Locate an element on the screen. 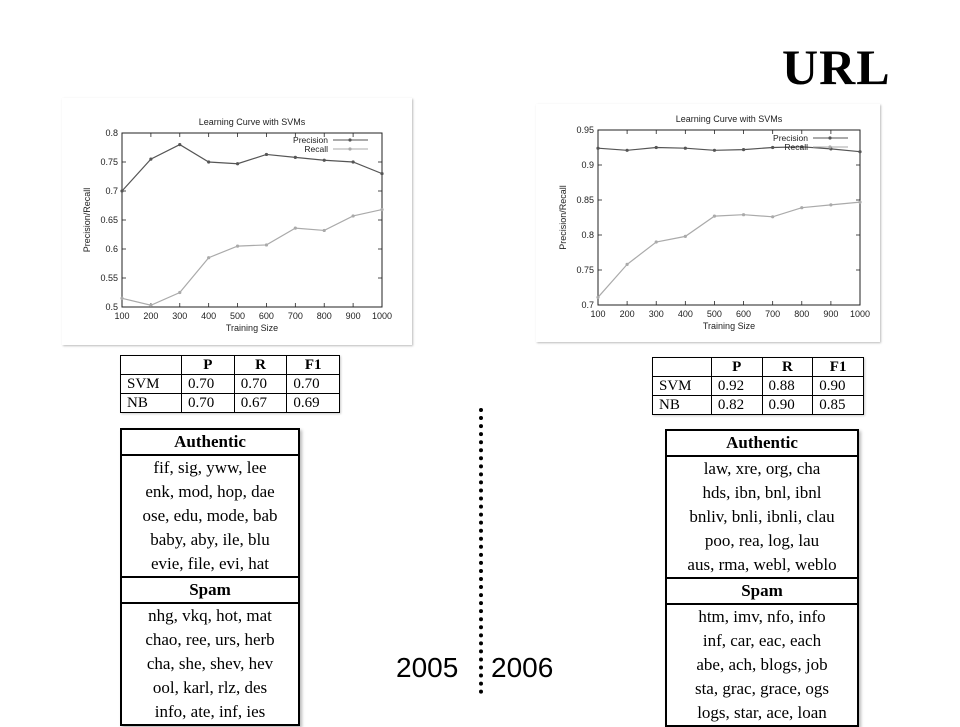 This screenshot has width=960, height=727. y-tick-label: 0.65 is located at coordinates (109, 220).